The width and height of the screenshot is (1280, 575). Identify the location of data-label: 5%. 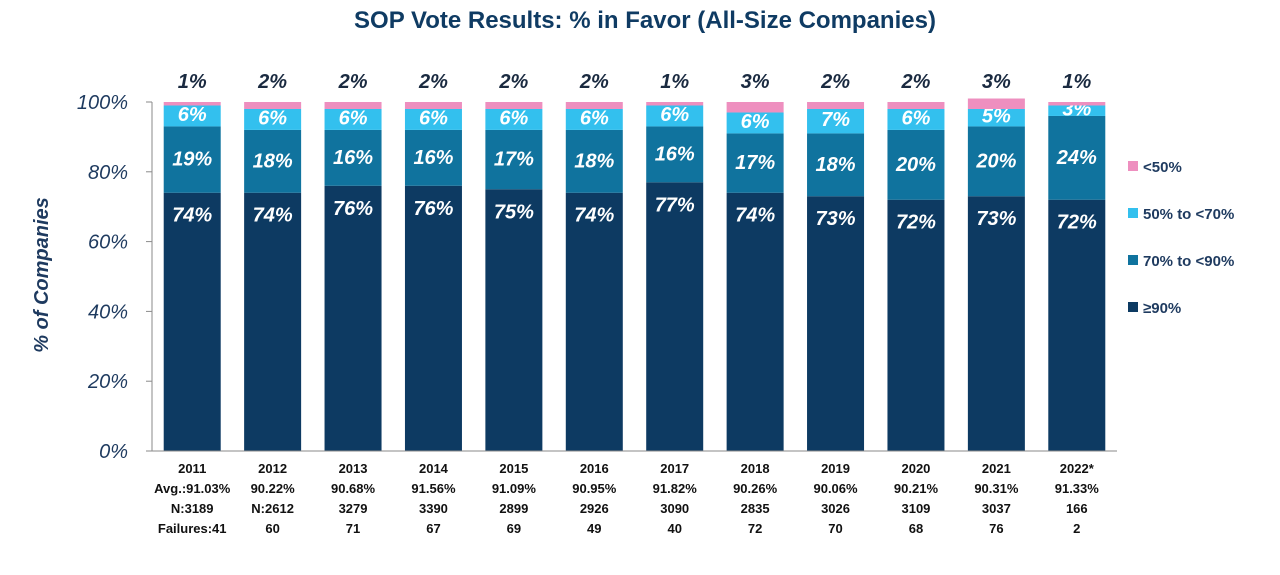
(996, 117).